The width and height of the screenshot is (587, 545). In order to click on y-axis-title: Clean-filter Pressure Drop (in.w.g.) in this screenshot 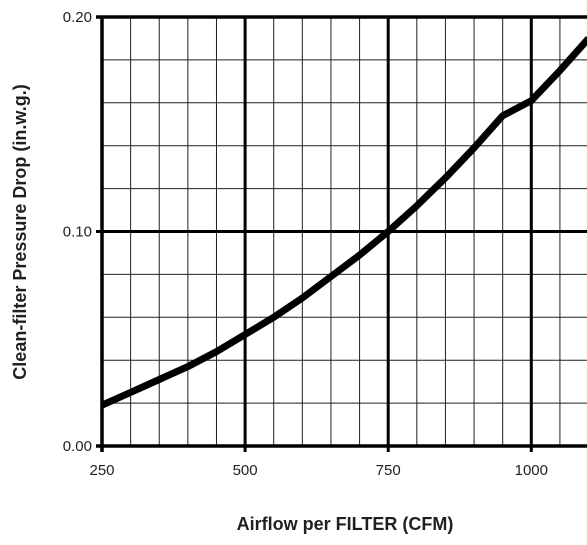, I will do `click(20, 231)`.